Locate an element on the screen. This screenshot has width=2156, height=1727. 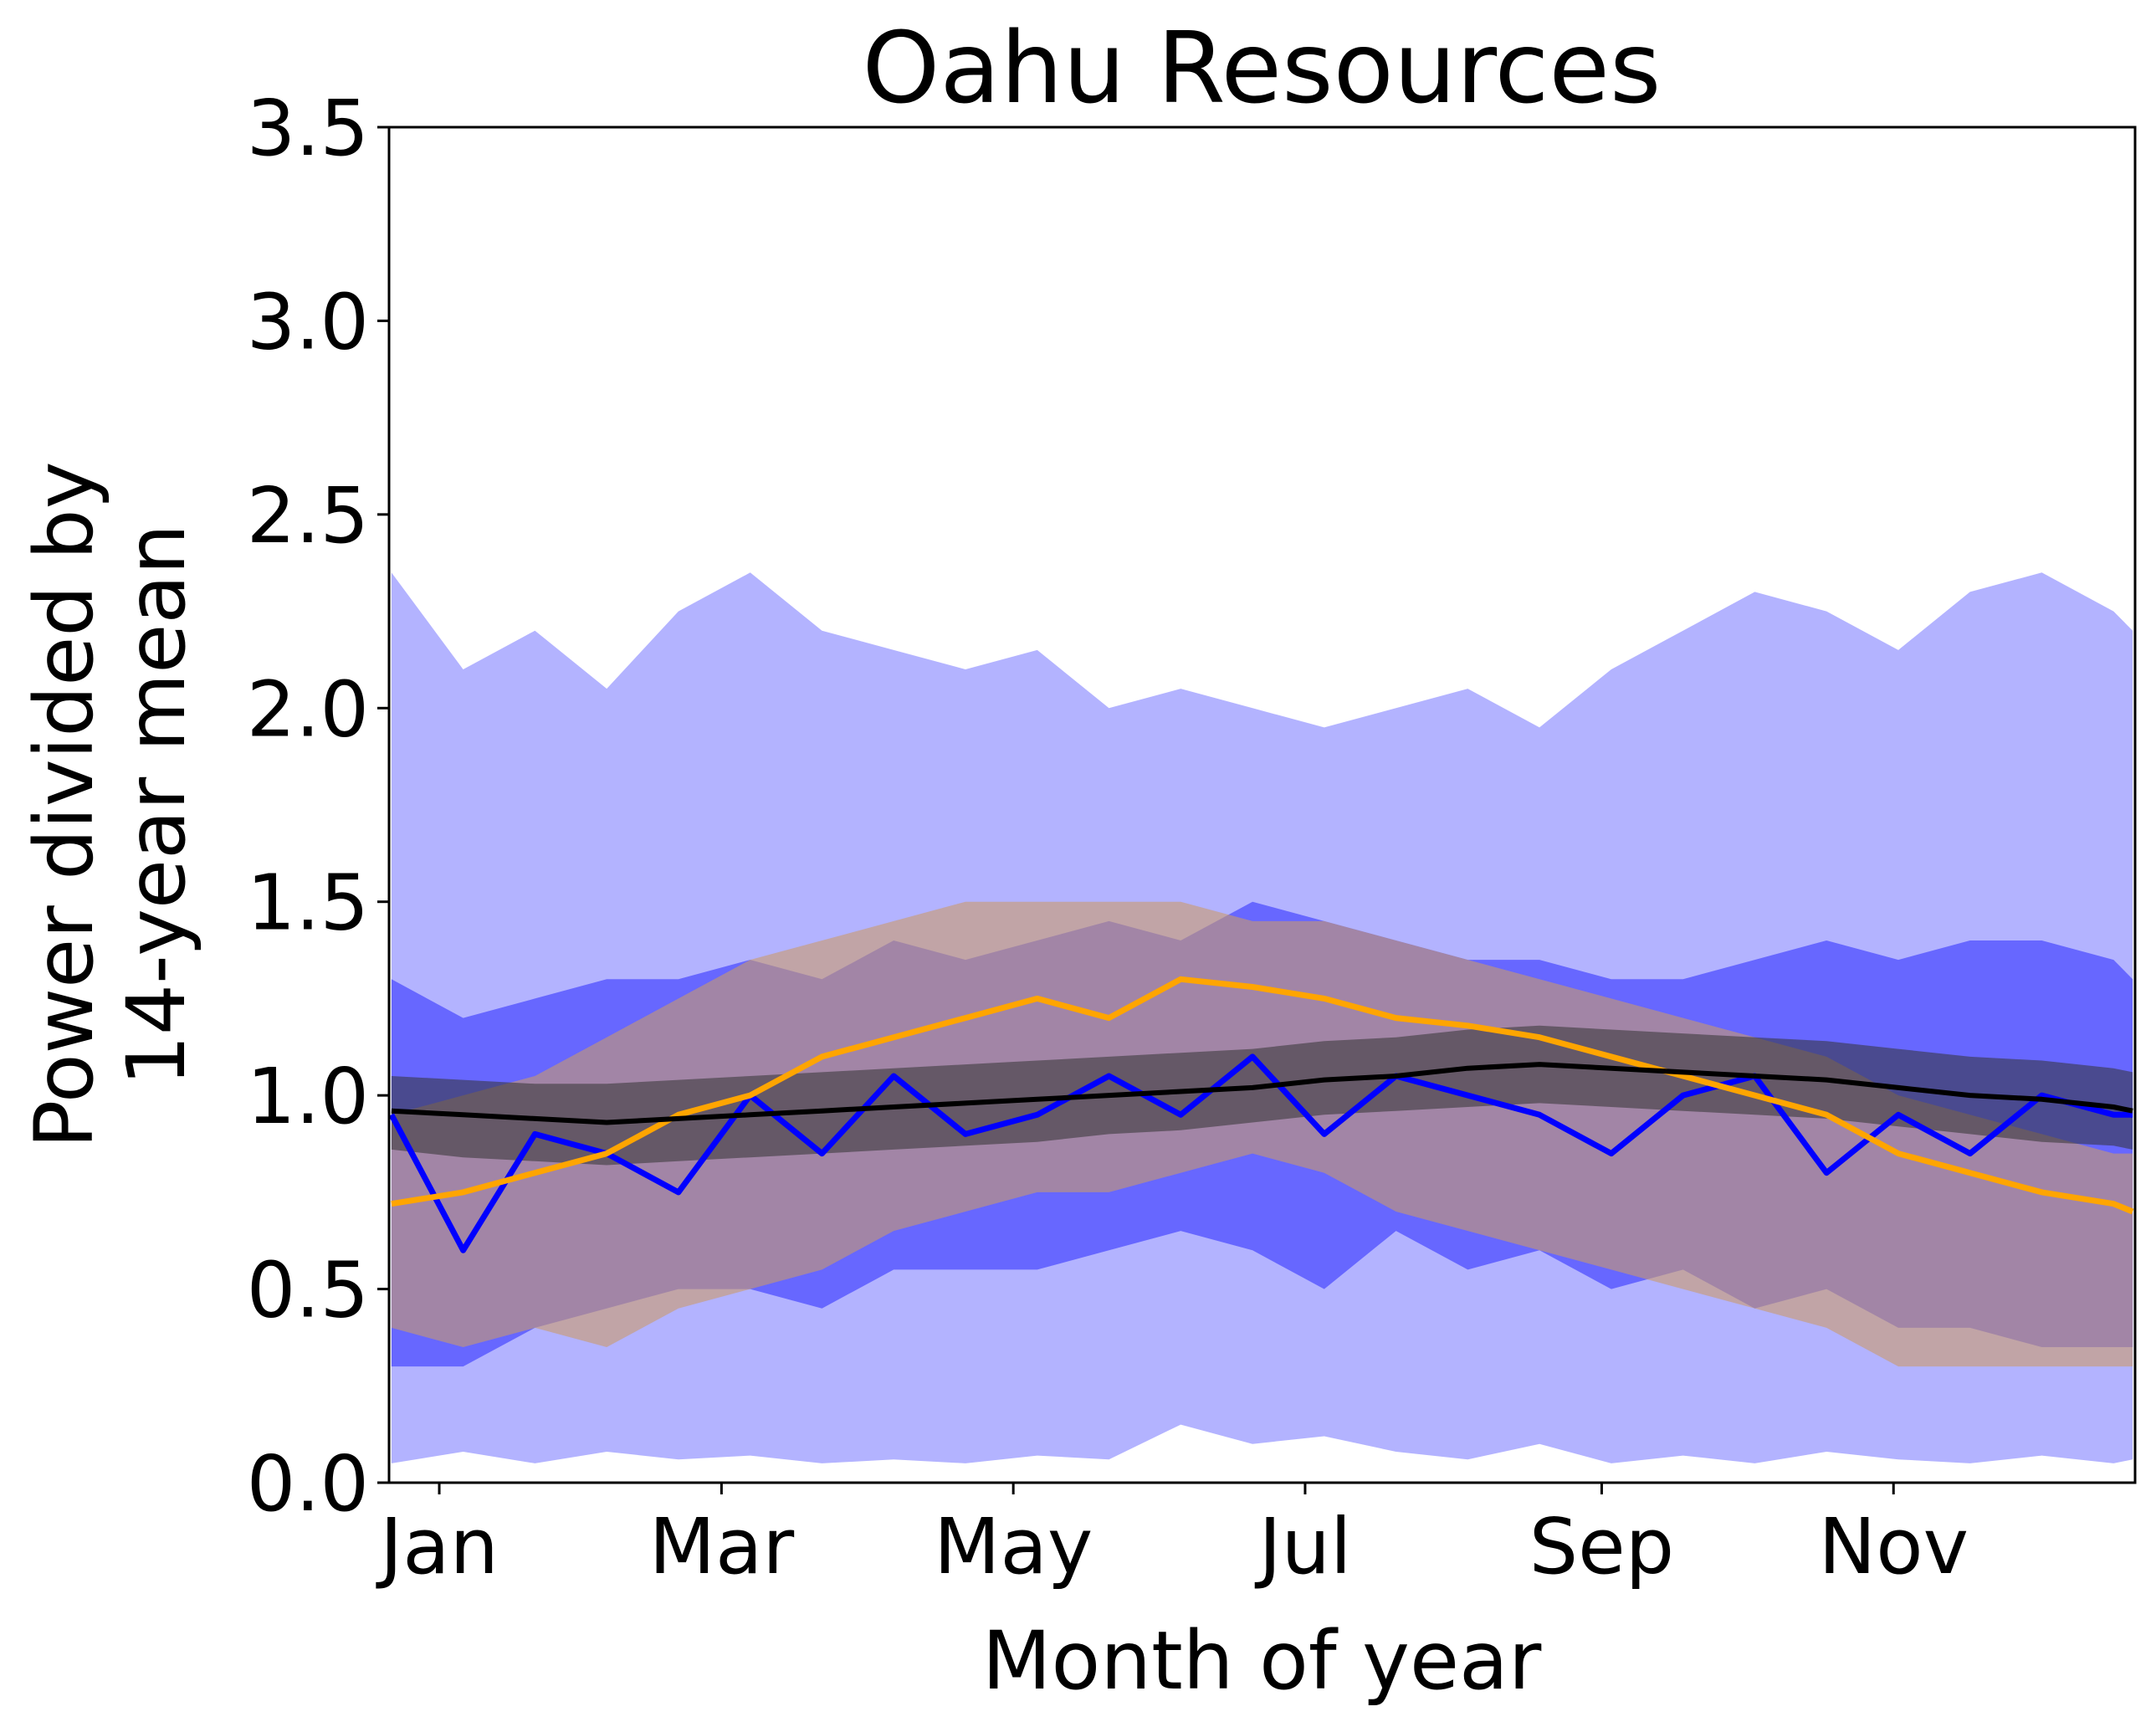
load-band is located at coordinates (1262, 1096).